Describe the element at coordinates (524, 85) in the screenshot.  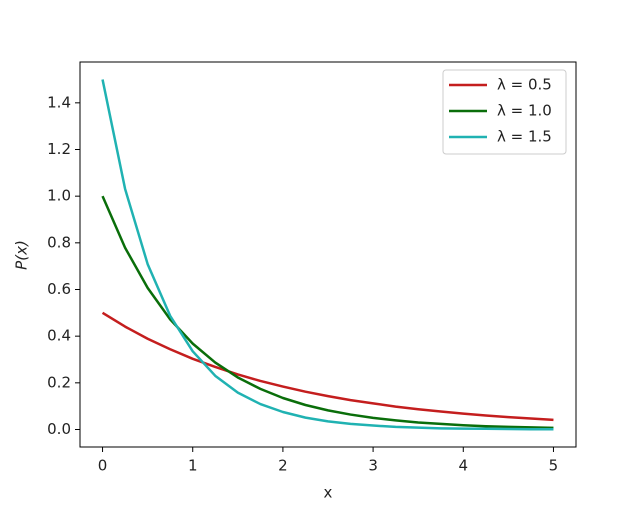
I see `legend-label: λ = 0.5` at that location.